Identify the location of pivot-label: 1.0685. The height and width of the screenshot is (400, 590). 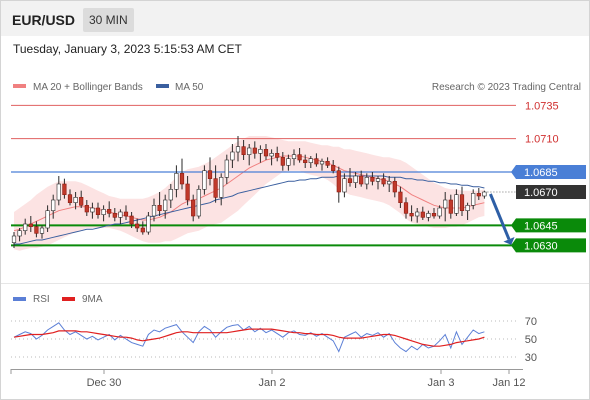
(541, 173).